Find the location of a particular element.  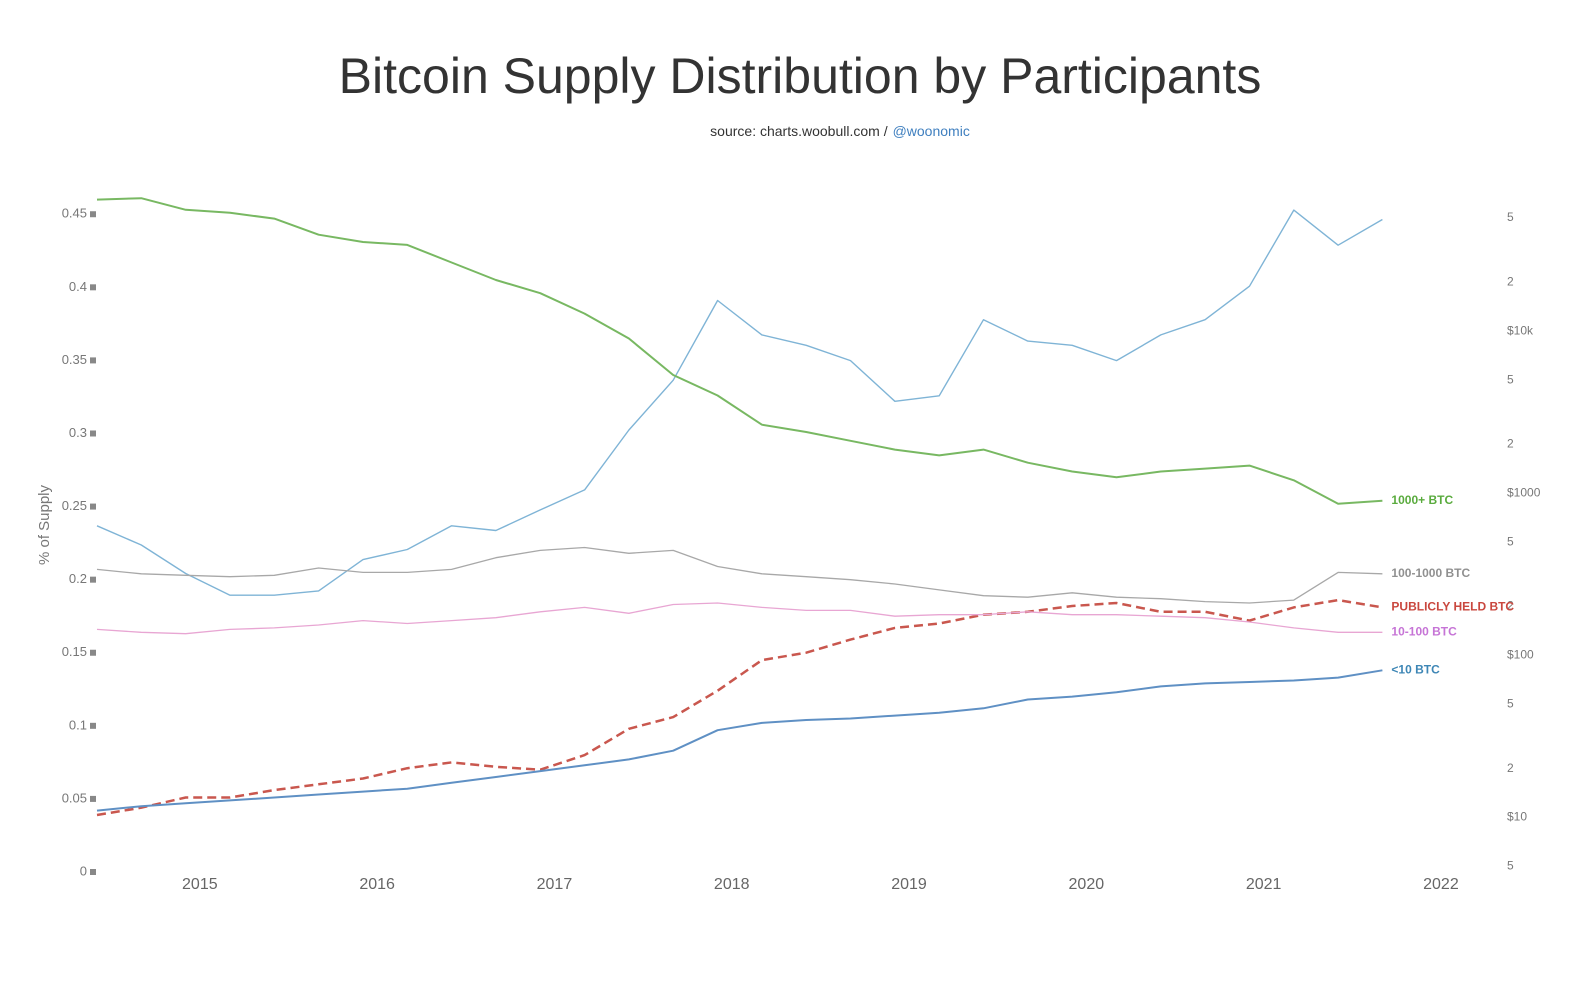

x-tick-label: 2022 is located at coordinates (1441, 884).